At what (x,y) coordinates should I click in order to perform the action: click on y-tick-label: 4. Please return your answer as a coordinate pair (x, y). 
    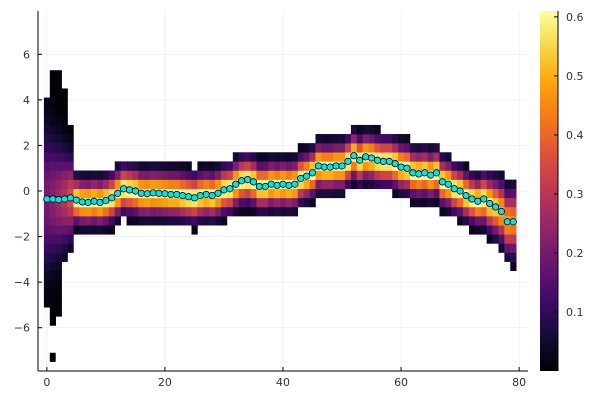
    Looking at the image, I should click on (26, 100).